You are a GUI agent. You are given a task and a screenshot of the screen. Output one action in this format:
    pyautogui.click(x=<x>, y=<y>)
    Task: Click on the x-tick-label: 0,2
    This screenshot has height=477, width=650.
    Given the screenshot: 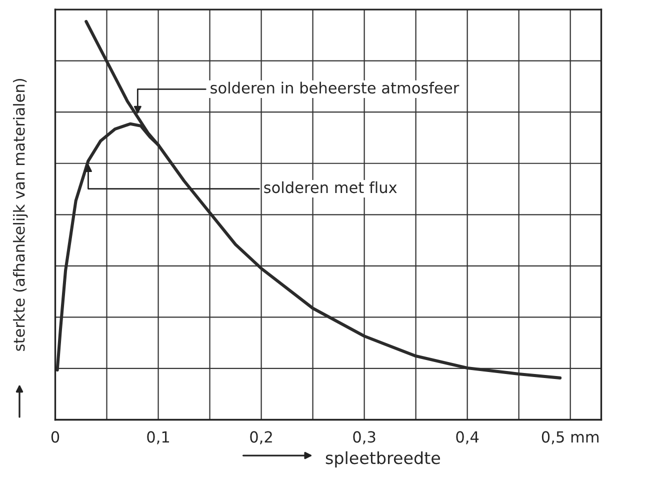 What is the action you would take?
    pyautogui.click(x=261, y=437)
    